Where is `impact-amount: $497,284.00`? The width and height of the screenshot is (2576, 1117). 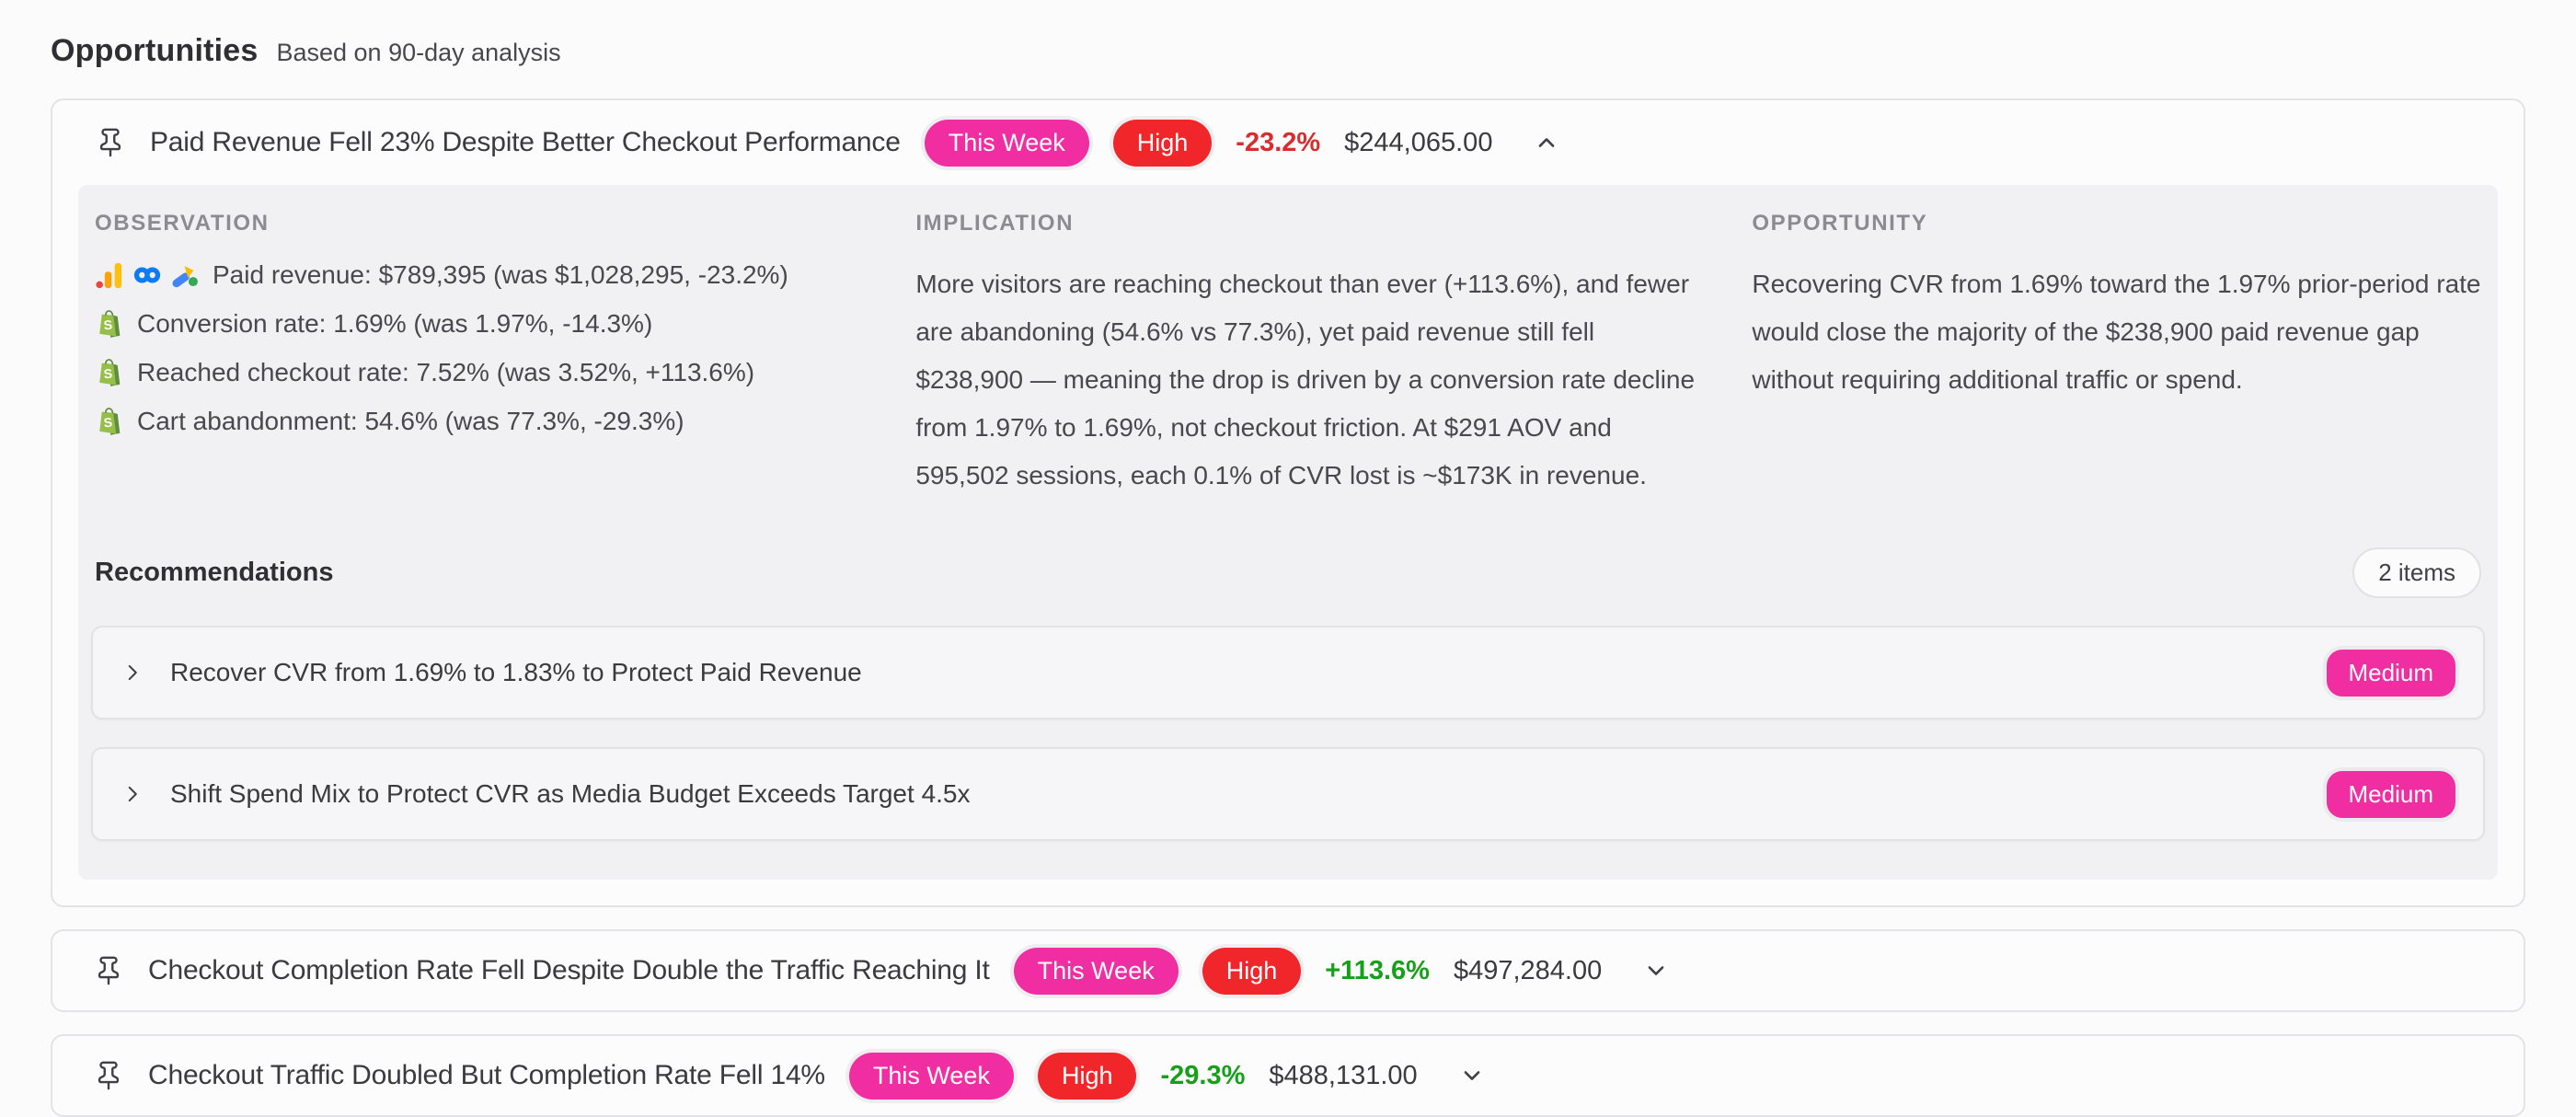 impact-amount: $497,284.00 is located at coordinates (1528, 970).